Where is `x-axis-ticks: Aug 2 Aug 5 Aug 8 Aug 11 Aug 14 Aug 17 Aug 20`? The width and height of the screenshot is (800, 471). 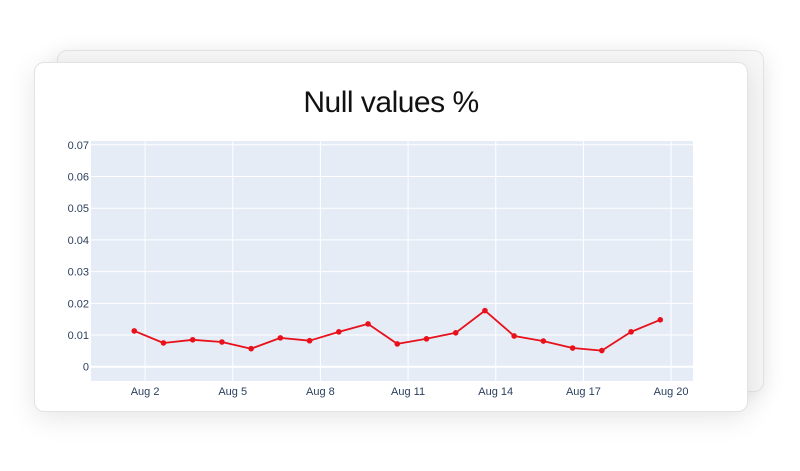
x-axis-ticks: Aug 2 Aug 5 Aug 8 Aug 11 Aug 14 Aug 17 Aug 20 is located at coordinates (410, 392).